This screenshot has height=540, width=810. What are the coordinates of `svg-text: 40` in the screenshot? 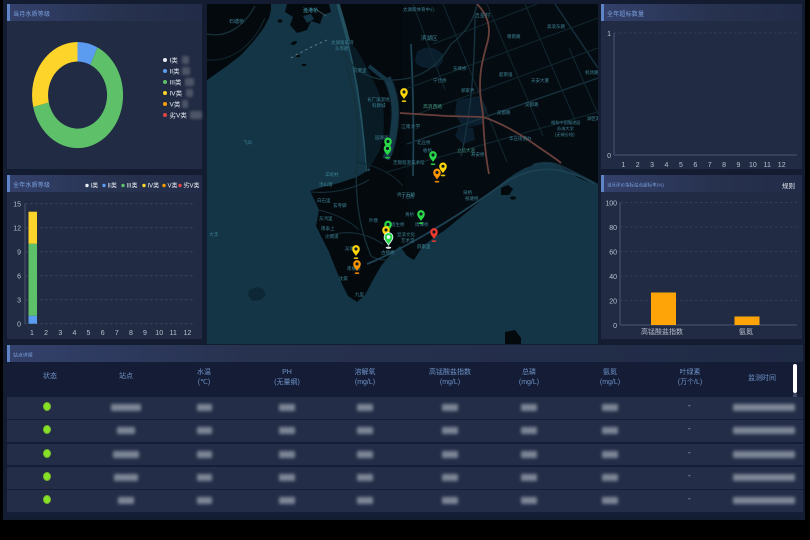 It's located at (613, 277).